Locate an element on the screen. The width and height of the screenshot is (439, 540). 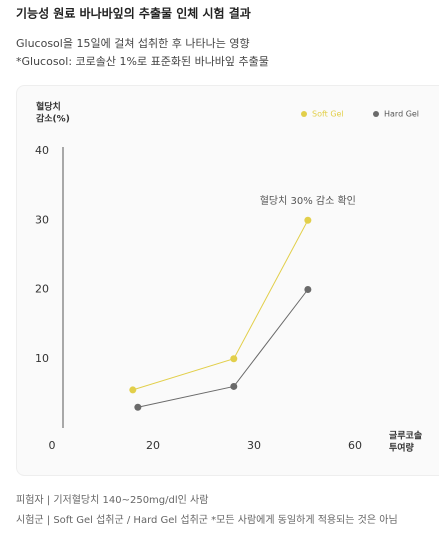
y-axis-label: 감소(%) is located at coordinates (53, 119).